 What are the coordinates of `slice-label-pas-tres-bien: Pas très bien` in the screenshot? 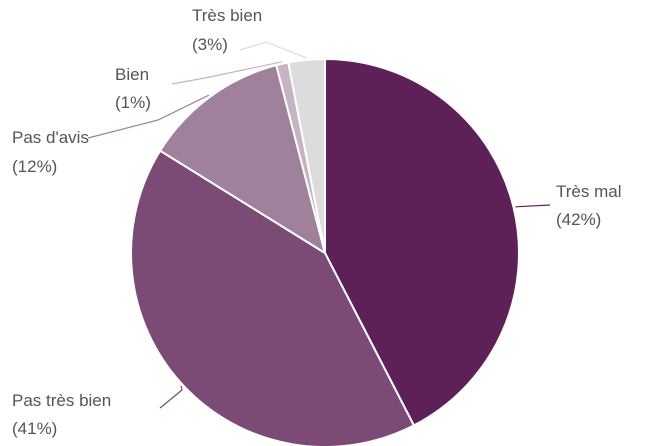 It's located at (61, 400).